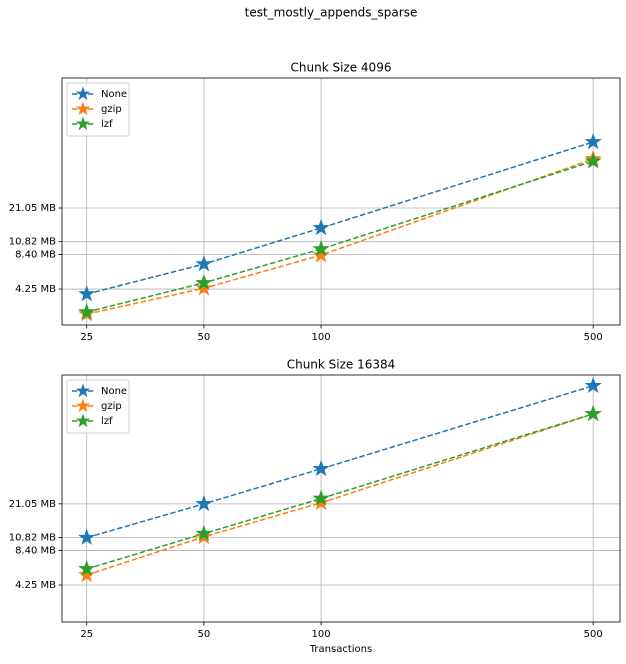 Image resolution: width=626 pixels, height=664 pixels. What do you see at coordinates (341, 68) in the screenshot?
I see `subplot-title: Chunk Size 4096` at bounding box center [341, 68].